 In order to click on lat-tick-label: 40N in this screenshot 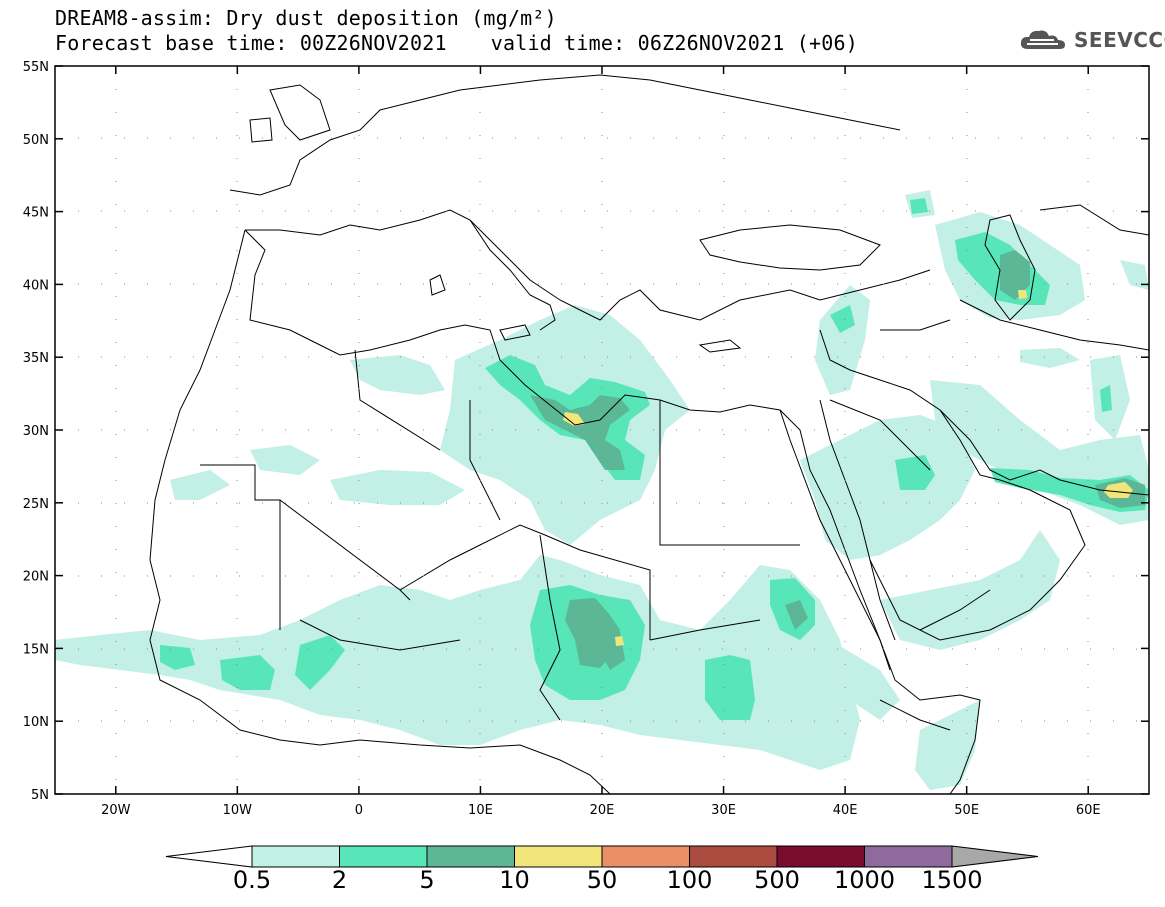, I will do `click(36, 285)`.